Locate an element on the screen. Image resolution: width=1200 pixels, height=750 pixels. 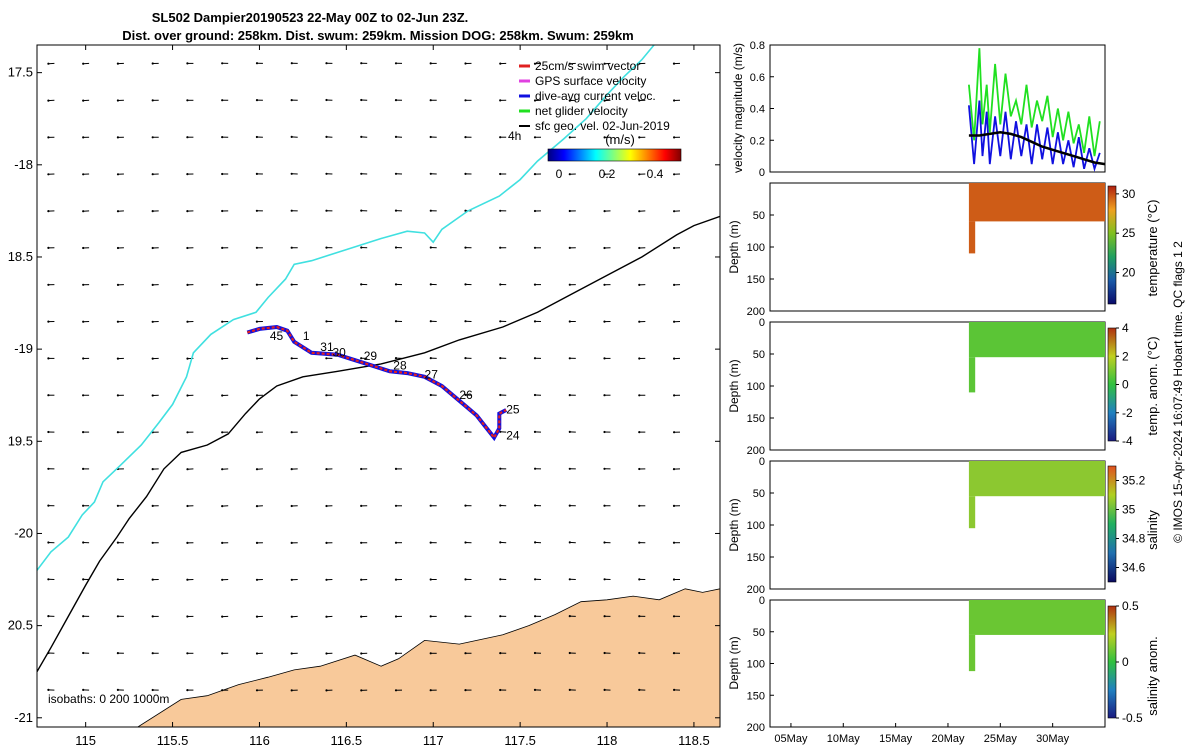
colorbar-tick-label: 34.8 is located at coordinates (1134, 539).